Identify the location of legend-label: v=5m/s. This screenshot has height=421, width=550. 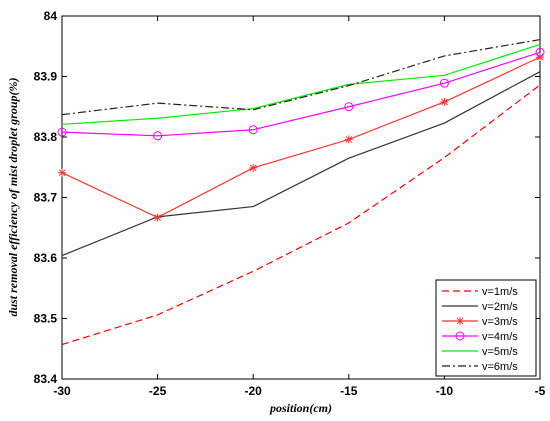
(500, 352).